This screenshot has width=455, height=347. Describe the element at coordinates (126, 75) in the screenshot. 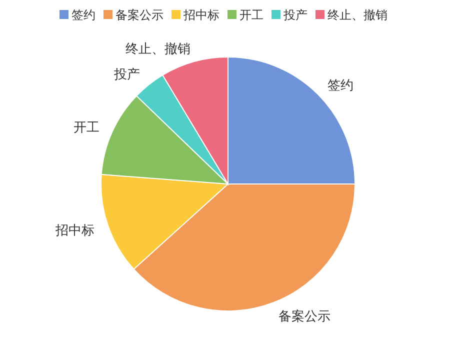

I see `slice-label: 投产` at that location.